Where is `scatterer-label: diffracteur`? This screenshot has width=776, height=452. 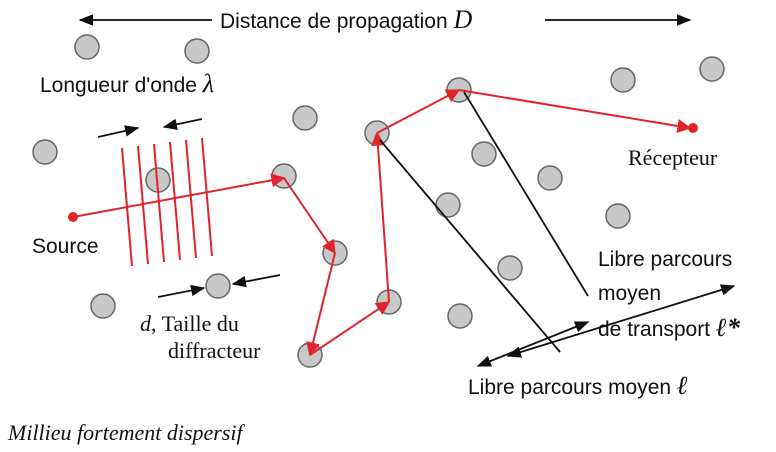 scatterer-label: diffracteur is located at coordinates (214, 350).